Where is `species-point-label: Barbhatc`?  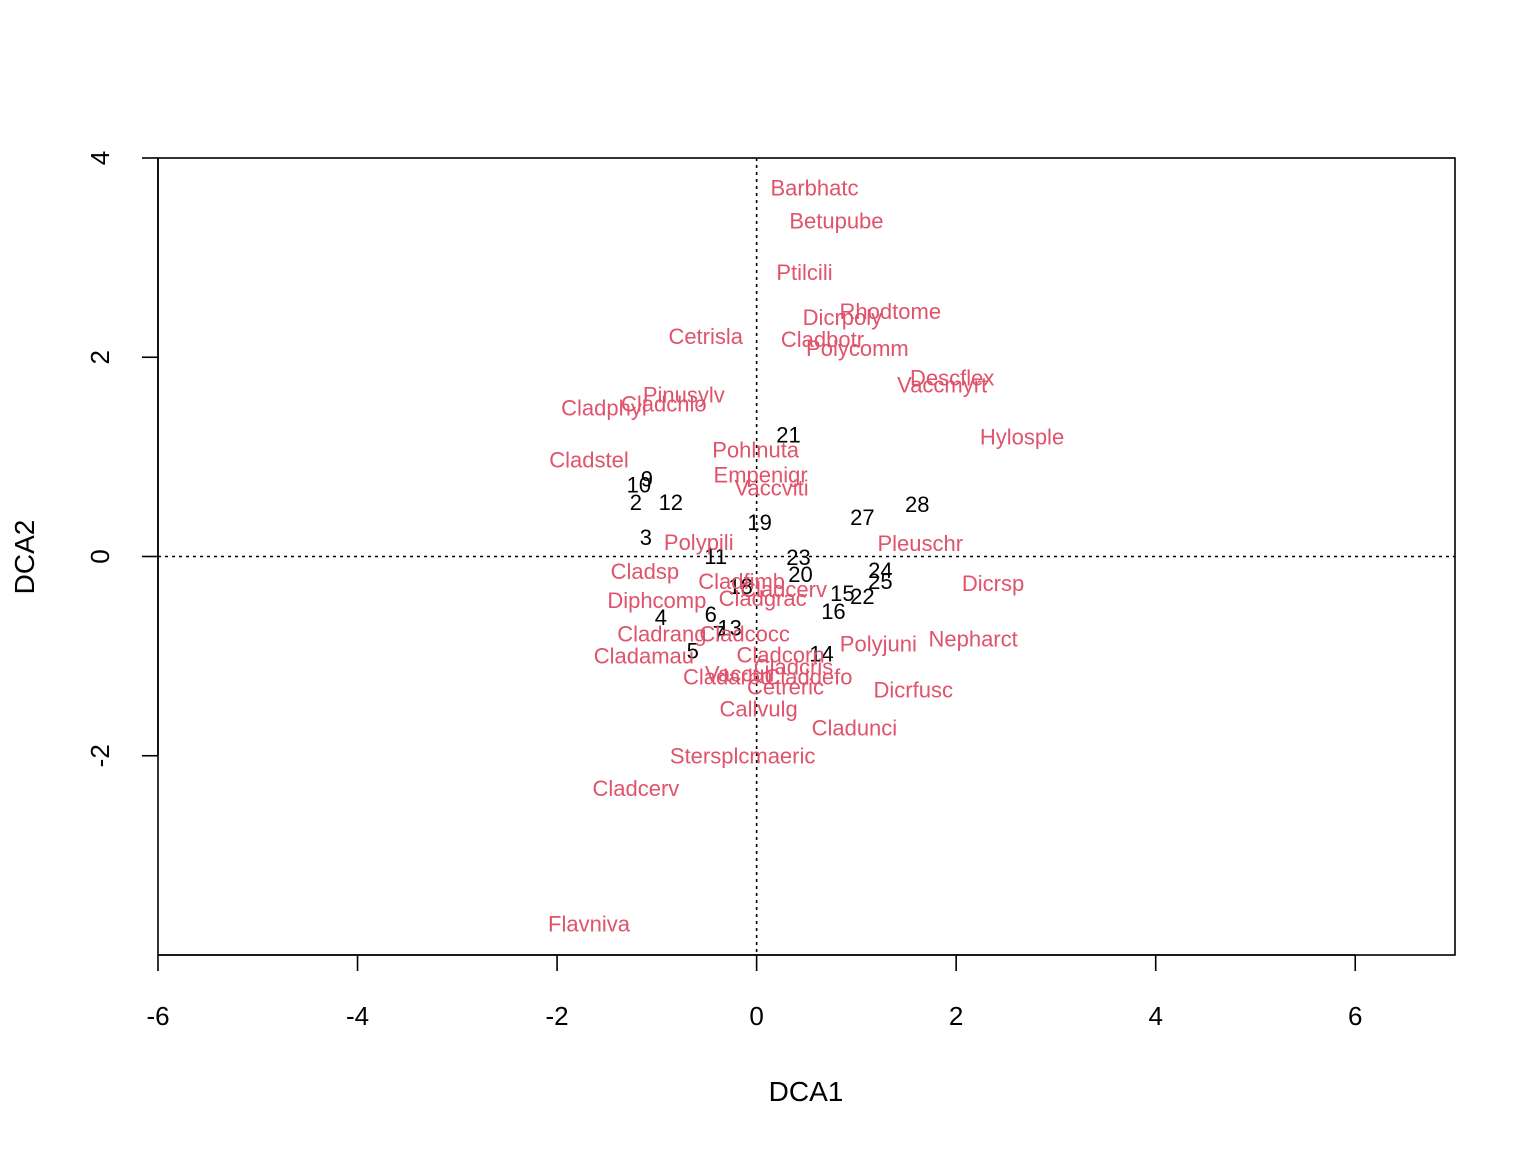 species-point-label: Barbhatc is located at coordinates (814, 187).